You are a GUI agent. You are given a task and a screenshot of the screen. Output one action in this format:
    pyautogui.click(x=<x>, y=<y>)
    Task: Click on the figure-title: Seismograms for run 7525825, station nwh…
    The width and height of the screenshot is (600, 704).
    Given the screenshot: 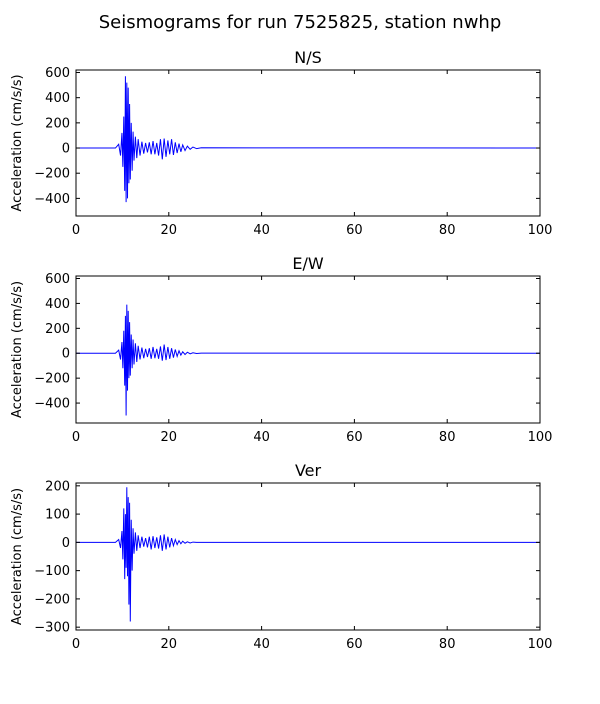 What is the action you would take?
    pyautogui.click(x=300, y=22)
    